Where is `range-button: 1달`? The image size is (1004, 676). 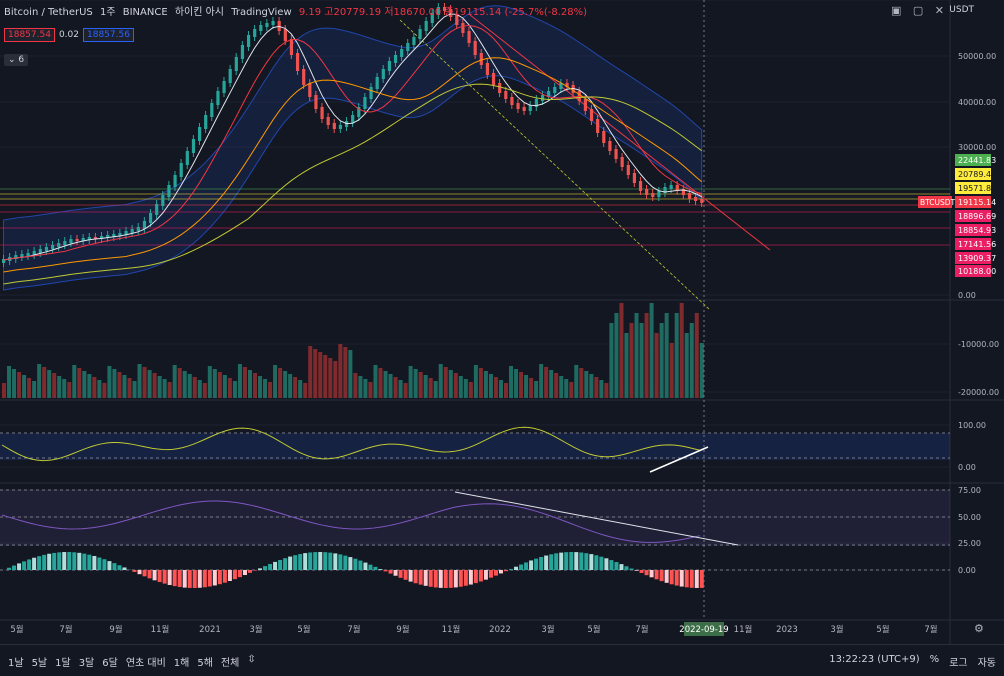 range-button: 1달 is located at coordinates (63, 661).